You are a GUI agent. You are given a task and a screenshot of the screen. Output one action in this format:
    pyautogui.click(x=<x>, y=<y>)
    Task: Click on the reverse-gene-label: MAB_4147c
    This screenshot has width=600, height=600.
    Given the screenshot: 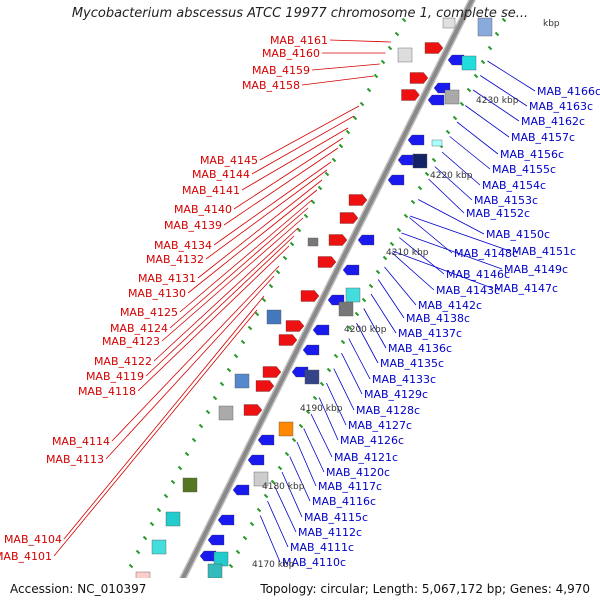 What is the action you would take?
    pyautogui.click(x=526, y=288)
    